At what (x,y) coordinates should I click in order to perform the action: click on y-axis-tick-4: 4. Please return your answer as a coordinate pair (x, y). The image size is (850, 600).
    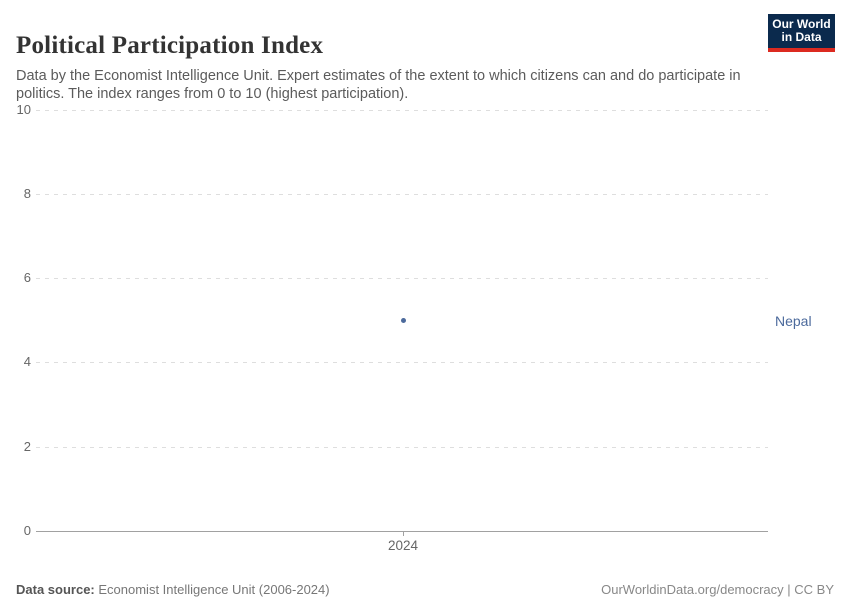
    Looking at the image, I should click on (27, 361).